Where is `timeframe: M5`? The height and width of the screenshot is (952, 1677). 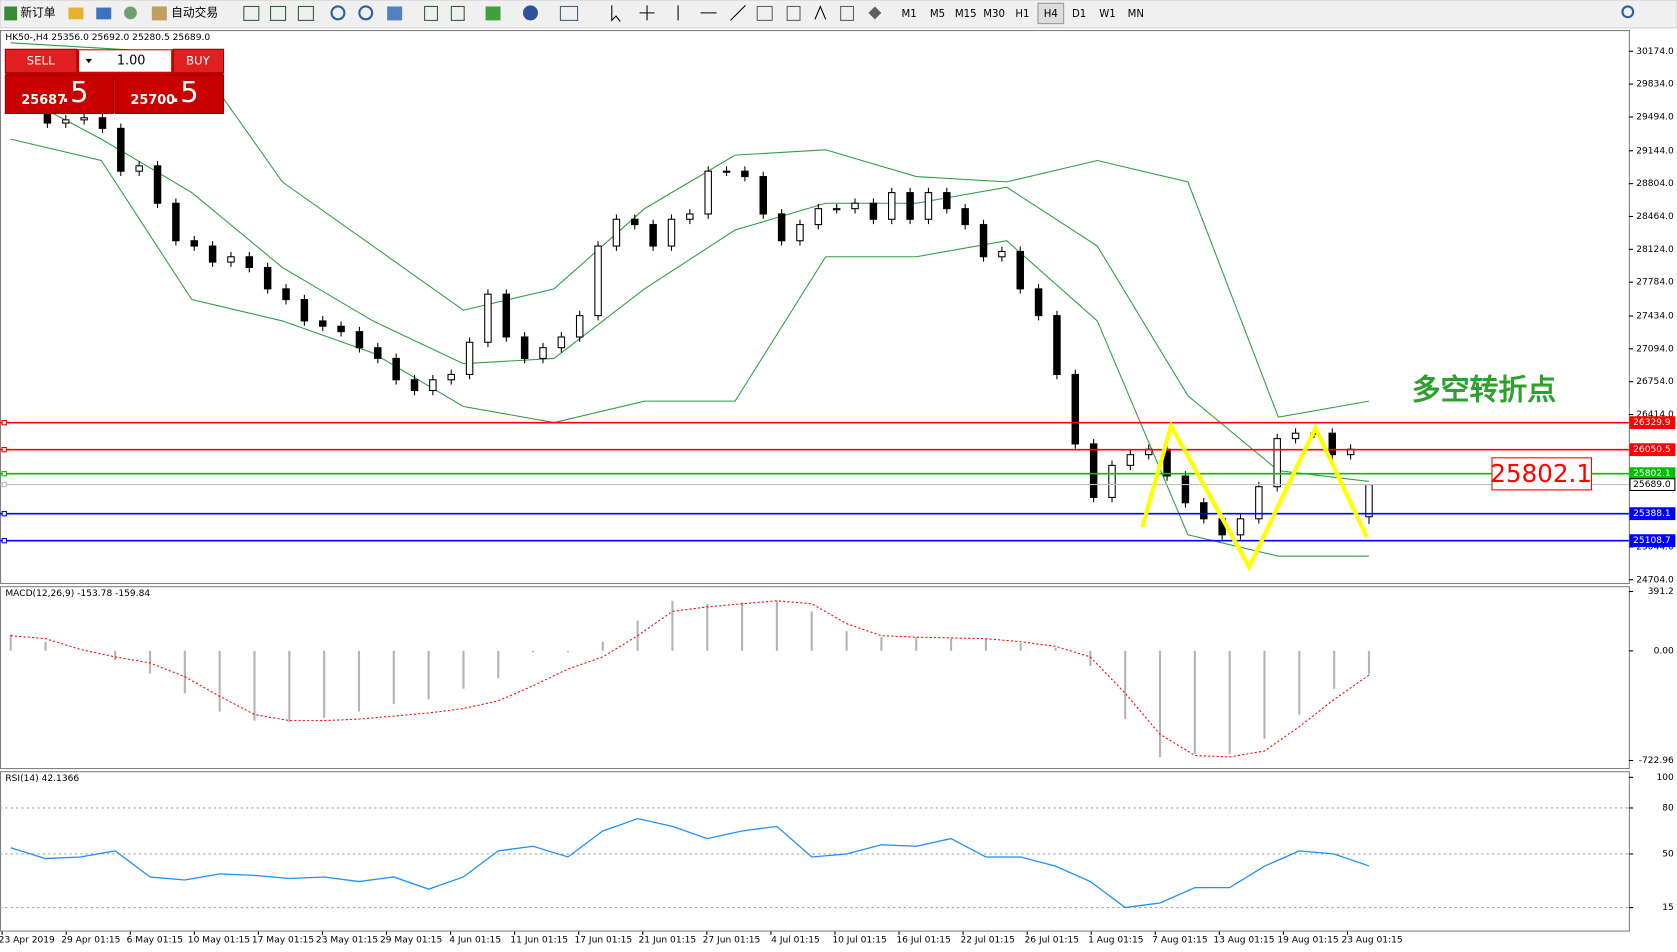
timeframe: M5 is located at coordinates (937, 14).